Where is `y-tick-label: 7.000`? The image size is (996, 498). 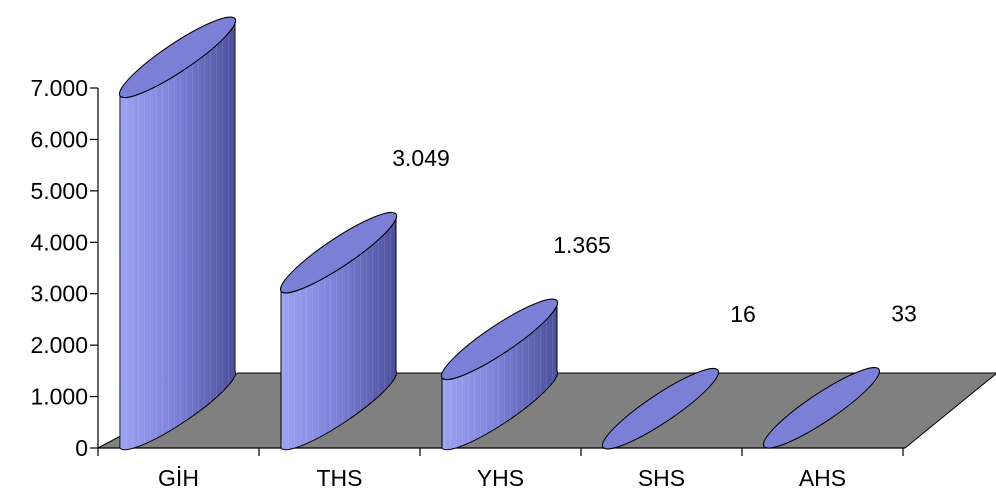 y-tick-label: 7.000 is located at coordinates (59, 88).